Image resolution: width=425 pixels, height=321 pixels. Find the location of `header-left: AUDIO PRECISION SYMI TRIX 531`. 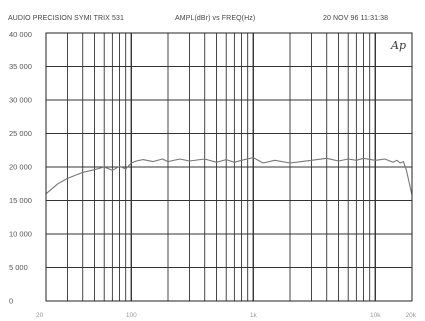

header-left: AUDIO PRECISION SYMI TRIX 531 is located at coordinates (66, 18).